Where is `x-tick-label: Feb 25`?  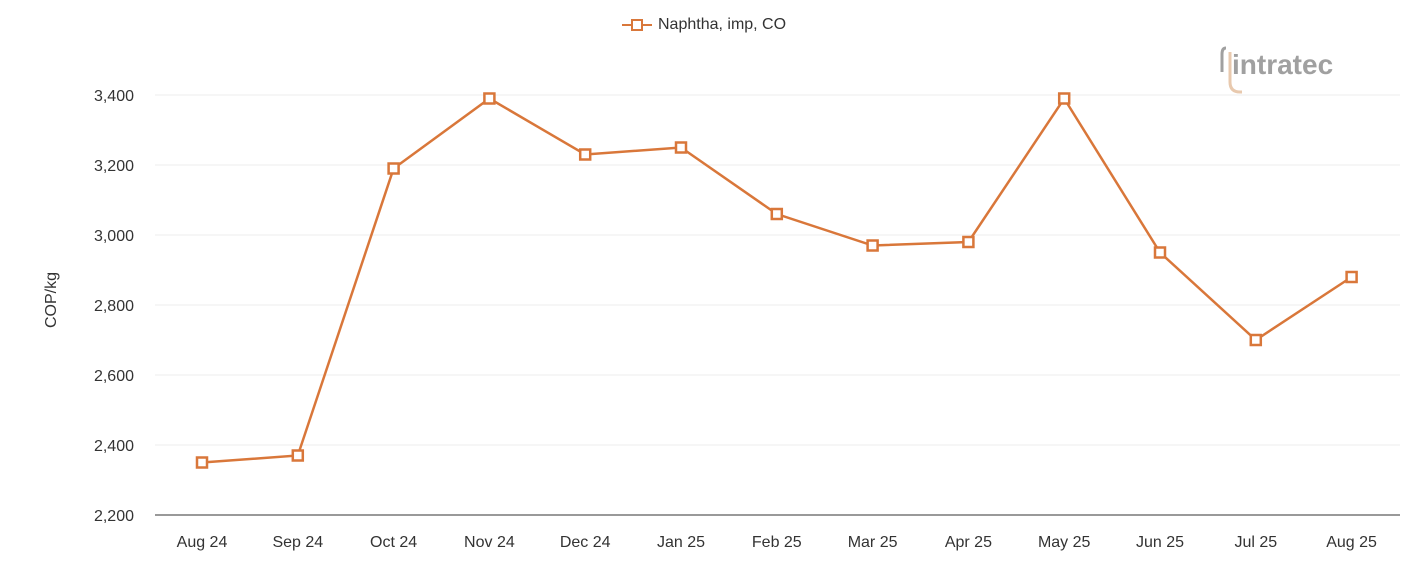
x-tick-label: Feb 25 is located at coordinates (777, 542).